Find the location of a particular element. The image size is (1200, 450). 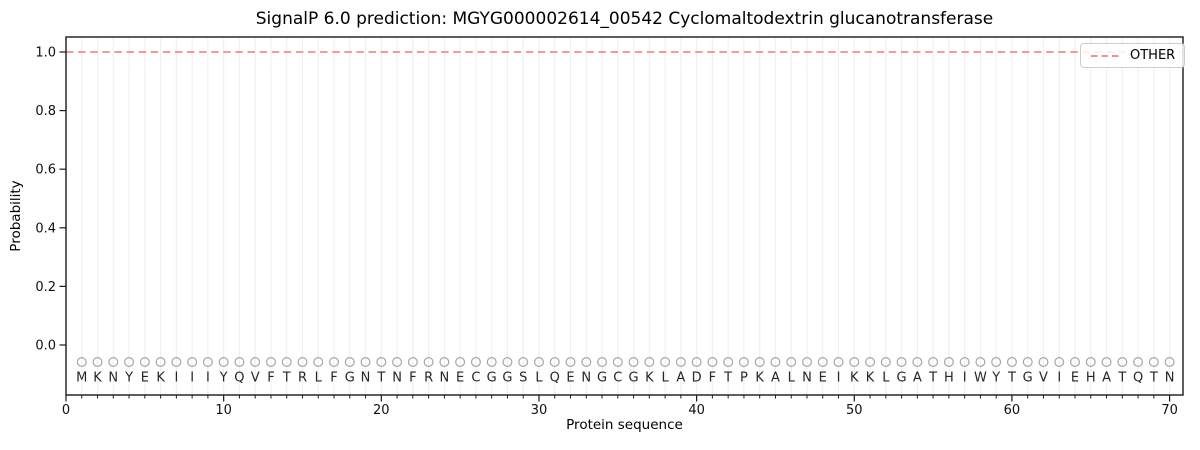

y-tick-label: 0.4 is located at coordinates (45, 228).